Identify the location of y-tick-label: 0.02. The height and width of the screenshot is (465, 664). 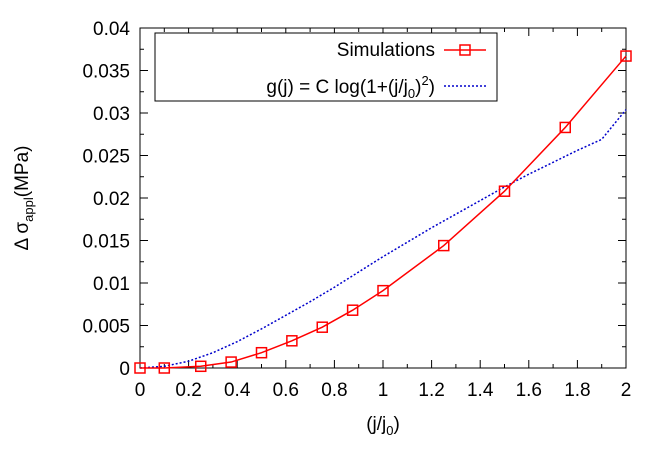
(111, 199).